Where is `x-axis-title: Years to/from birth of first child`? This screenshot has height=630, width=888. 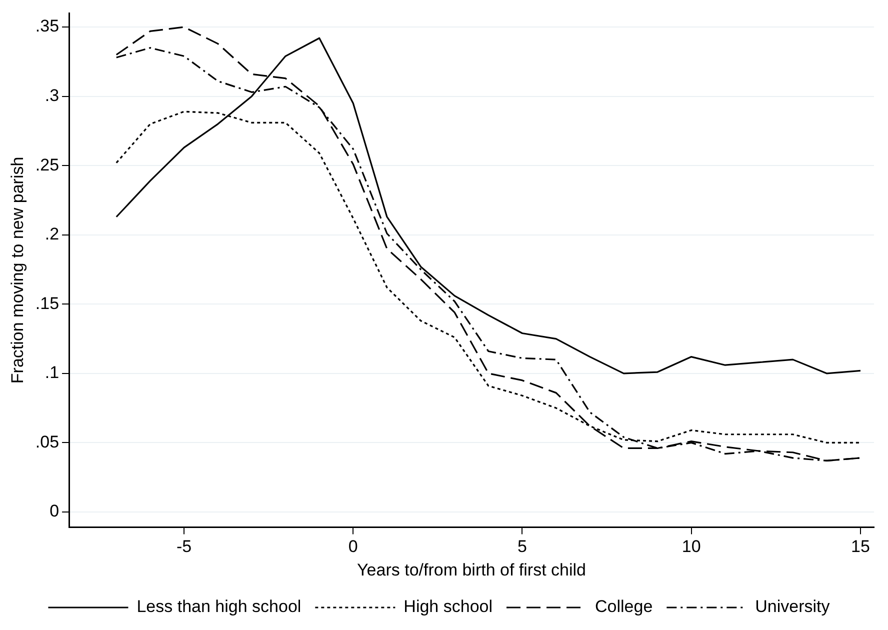 x-axis-title: Years to/from birth of first child is located at coordinates (471, 570).